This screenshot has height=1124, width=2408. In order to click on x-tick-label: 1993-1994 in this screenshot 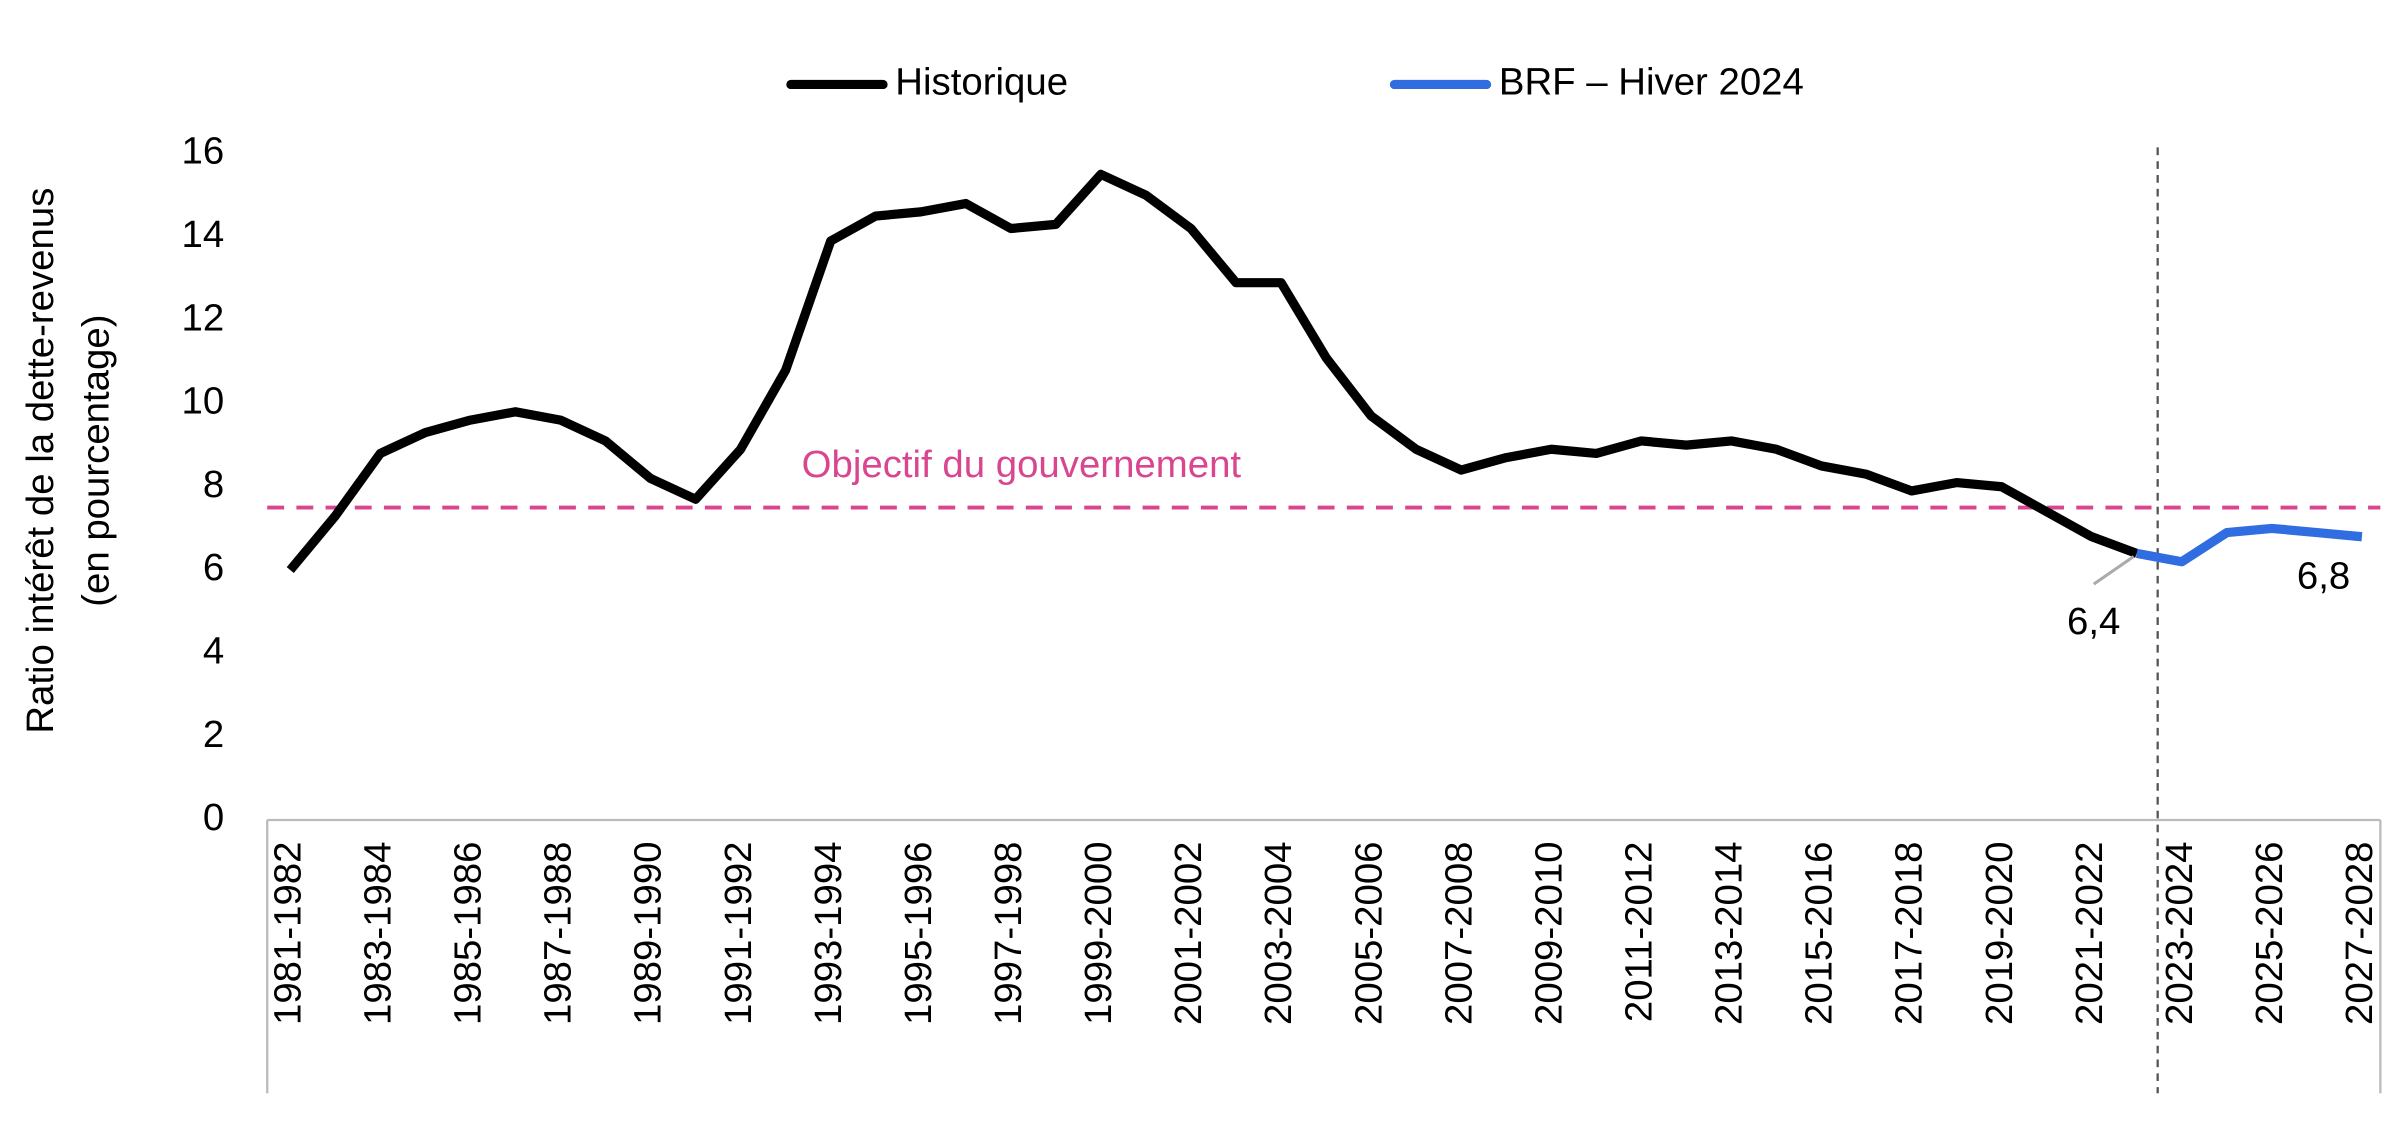, I will do `click(828, 933)`.